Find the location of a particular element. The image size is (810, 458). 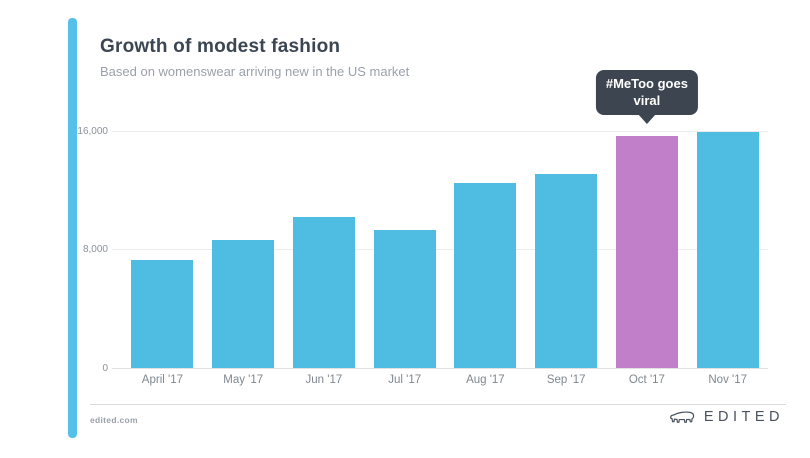

source-text: edited.com is located at coordinates (114, 420).